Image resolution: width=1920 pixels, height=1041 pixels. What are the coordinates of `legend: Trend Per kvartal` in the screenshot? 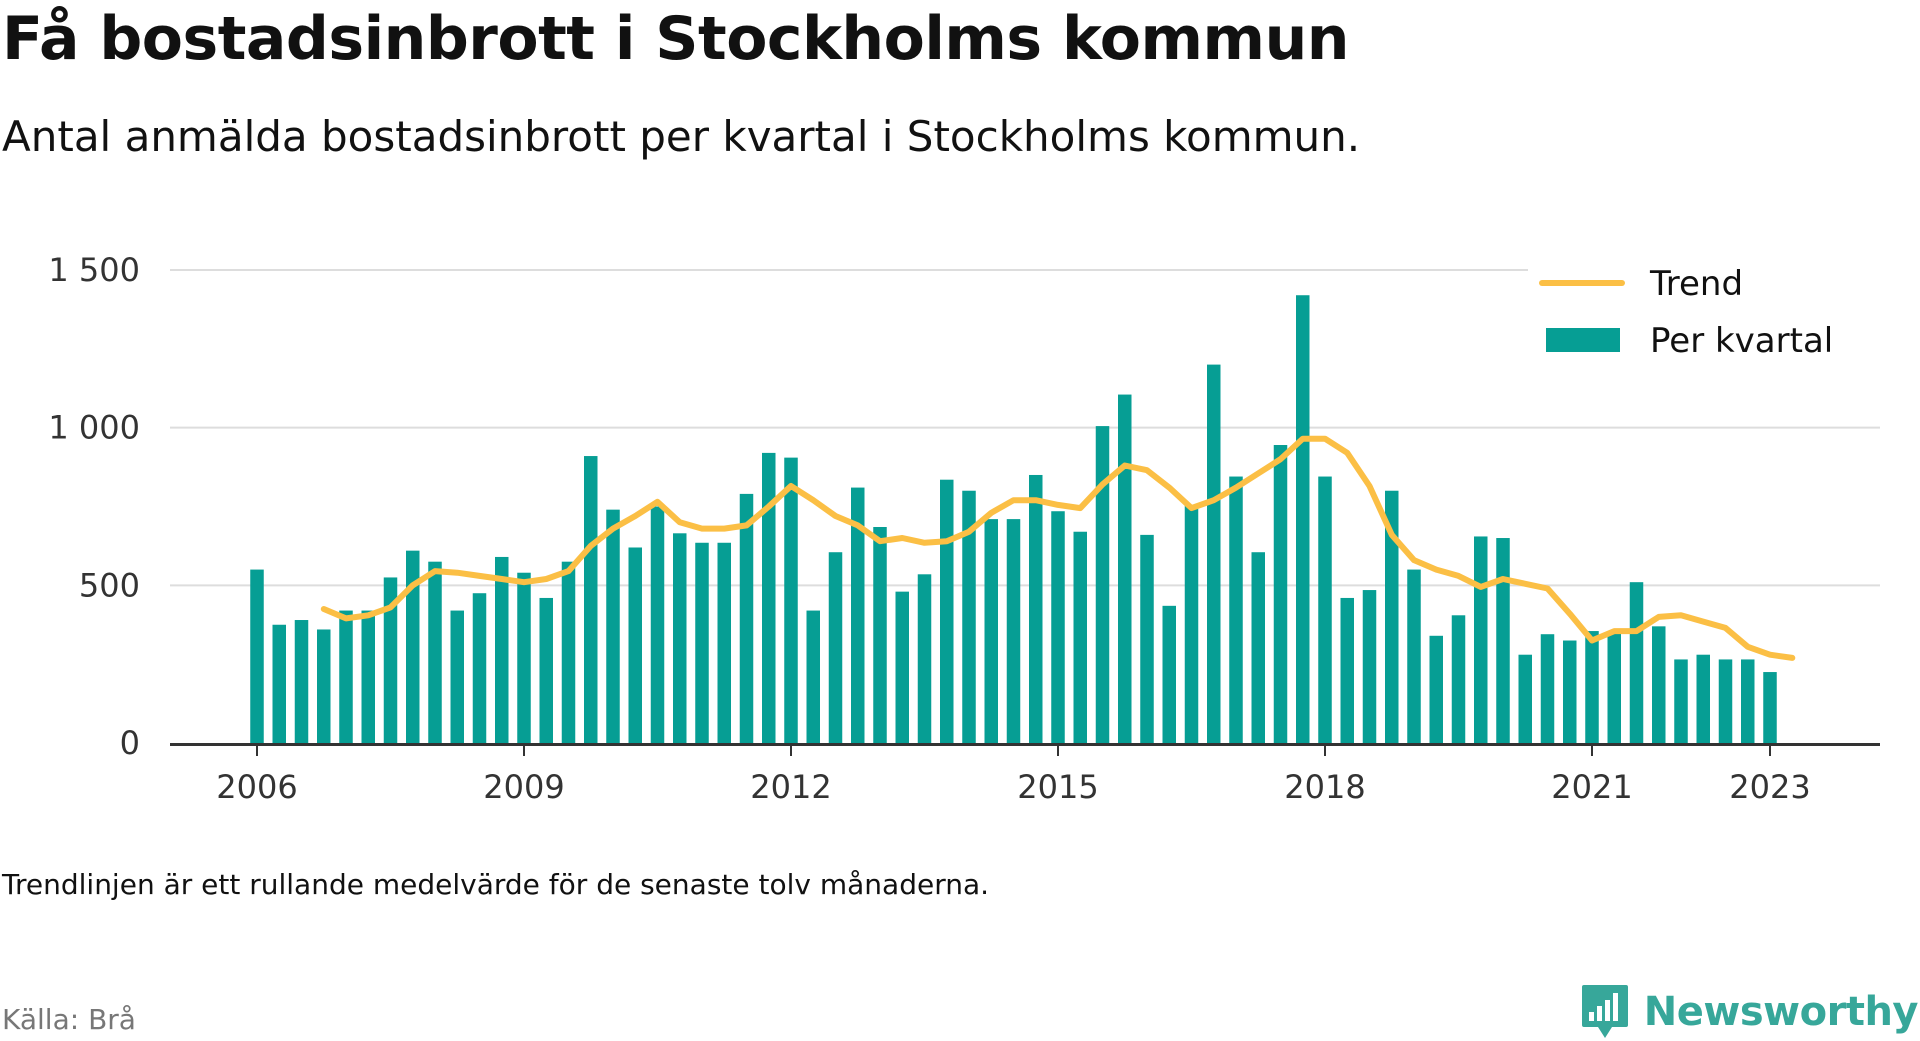 It's located at (1707, 320).